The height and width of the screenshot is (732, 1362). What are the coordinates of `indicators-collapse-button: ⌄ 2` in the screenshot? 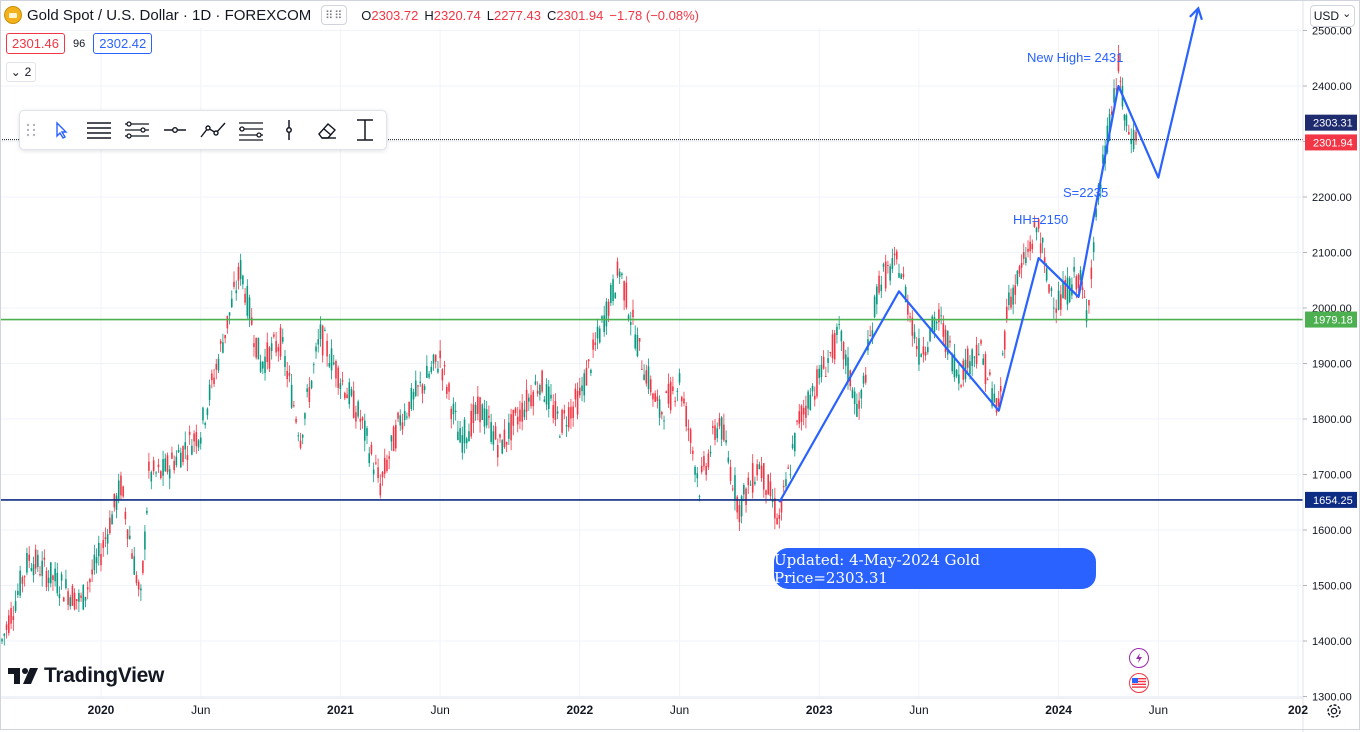 It's located at (21, 72).